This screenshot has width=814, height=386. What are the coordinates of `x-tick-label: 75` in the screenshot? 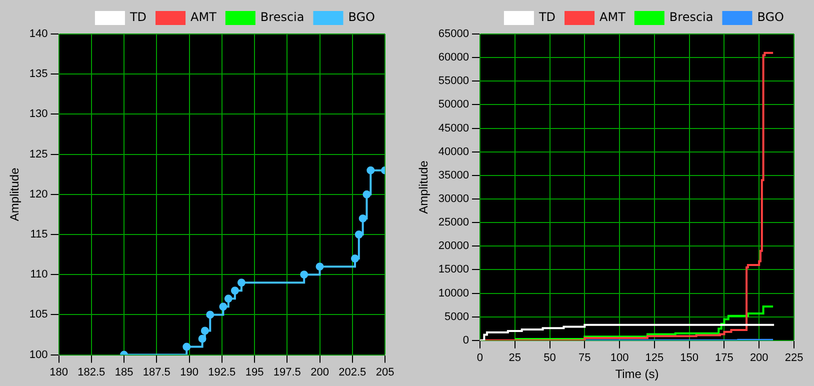 It's located at (584, 358).